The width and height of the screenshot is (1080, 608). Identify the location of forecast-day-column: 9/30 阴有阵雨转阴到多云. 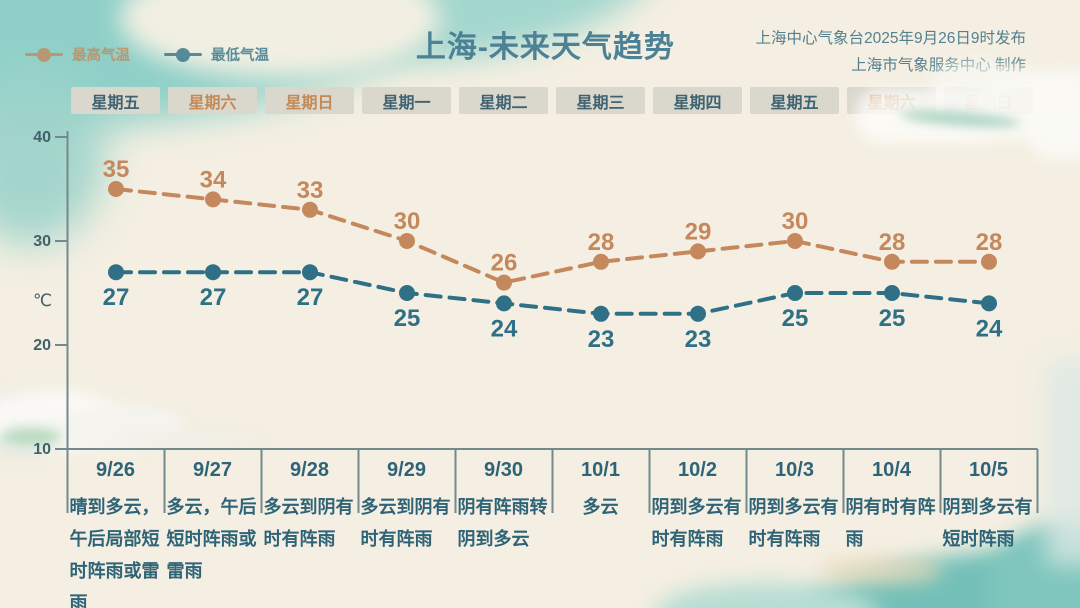
(503, 528).